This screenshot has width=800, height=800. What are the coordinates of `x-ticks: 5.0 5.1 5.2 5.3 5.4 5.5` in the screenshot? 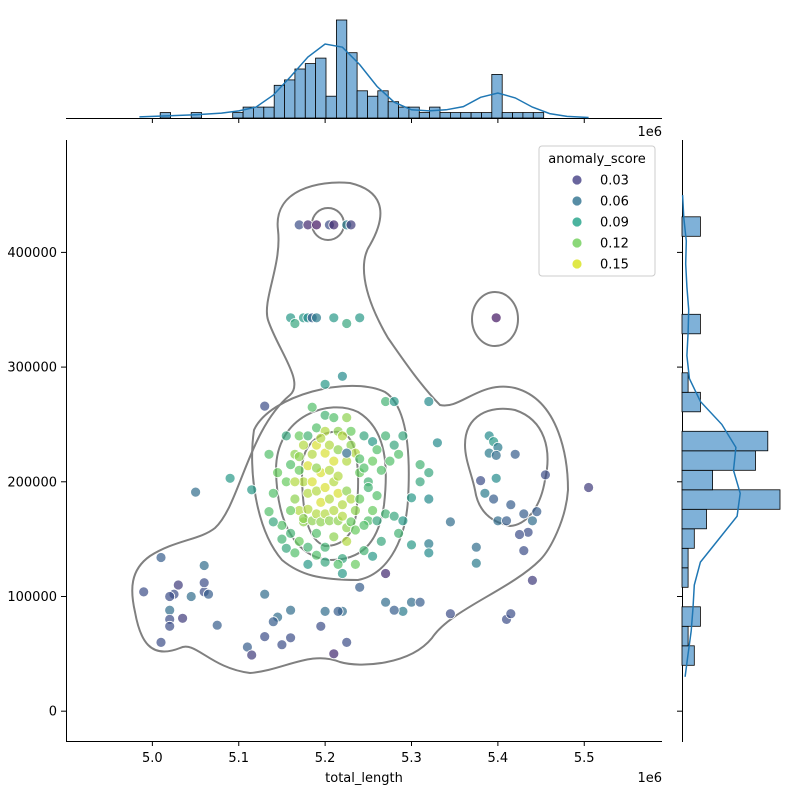 It's located at (368, 753).